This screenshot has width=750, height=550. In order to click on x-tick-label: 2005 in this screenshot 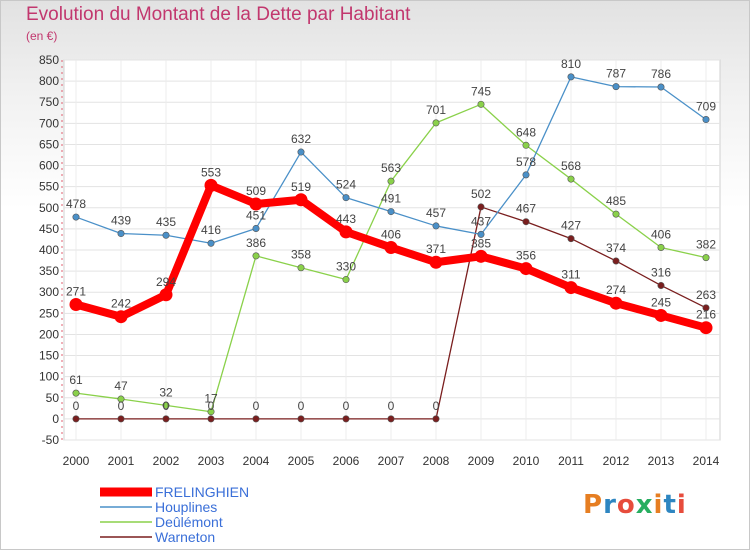, I will do `click(301, 461)`.